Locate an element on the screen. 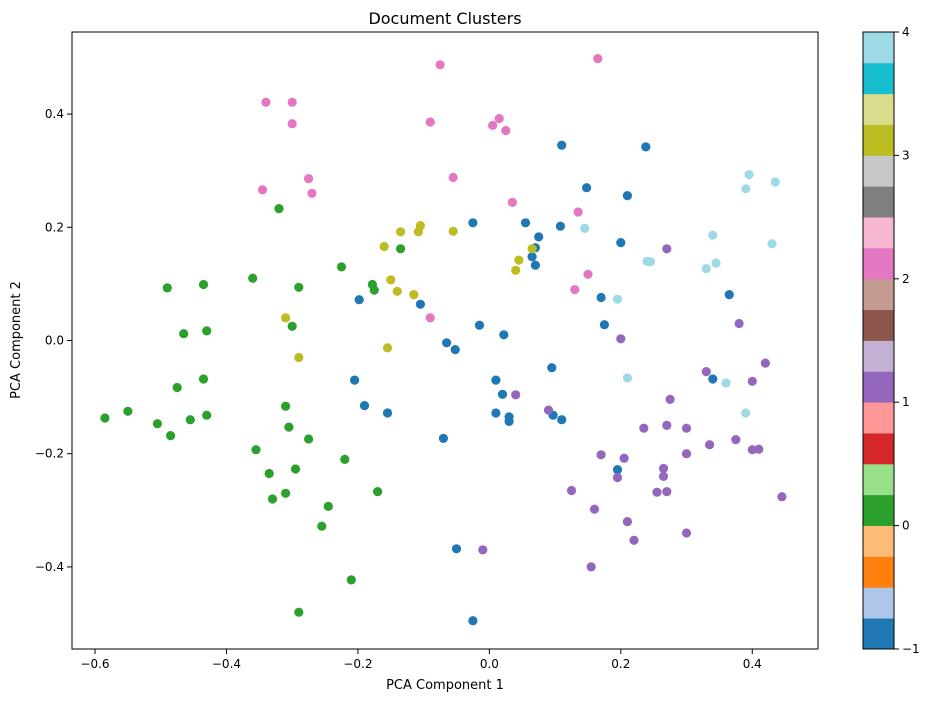  y-tick-label: −0.4 is located at coordinates (49, 567).